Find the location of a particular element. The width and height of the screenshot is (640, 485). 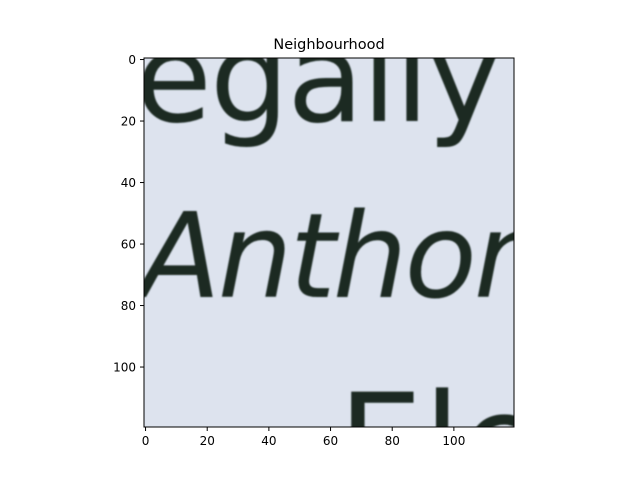

y-tick-label: 20 is located at coordinates (128, 122).